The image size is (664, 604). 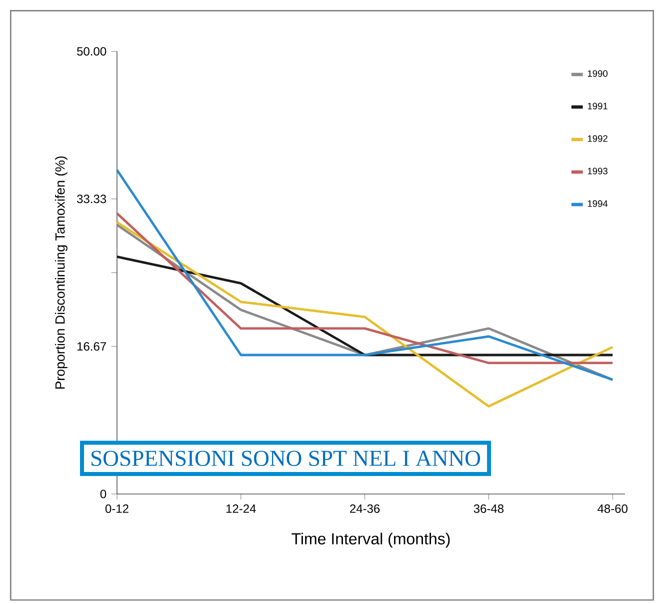 I want to click on y-axis-title: Proportion Discontinuing Tamoxifen (%), so click(x=61, y=272).